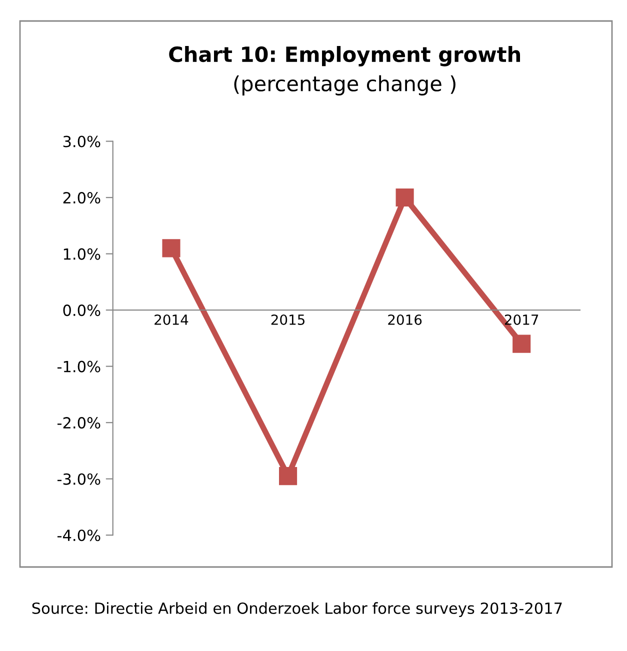 This screenshot has height=651, width=627. Describe the element at coordinates (521, 319) in the screenshot. I see `x-tick-label: 2017` at that location.